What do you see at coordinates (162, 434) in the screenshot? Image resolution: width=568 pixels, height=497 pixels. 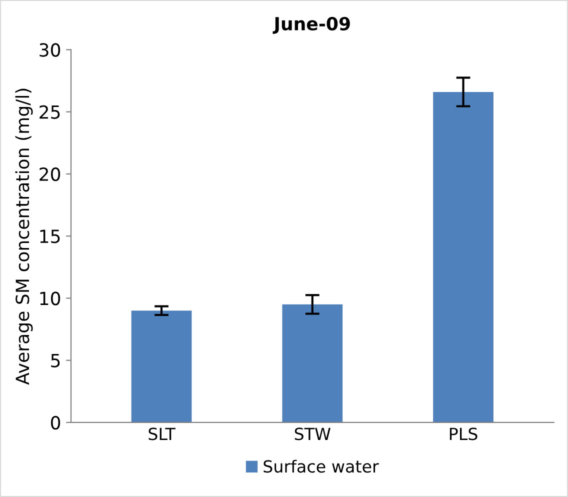 I see `x-tick-label: SLT` at bounding box center [162, 434].